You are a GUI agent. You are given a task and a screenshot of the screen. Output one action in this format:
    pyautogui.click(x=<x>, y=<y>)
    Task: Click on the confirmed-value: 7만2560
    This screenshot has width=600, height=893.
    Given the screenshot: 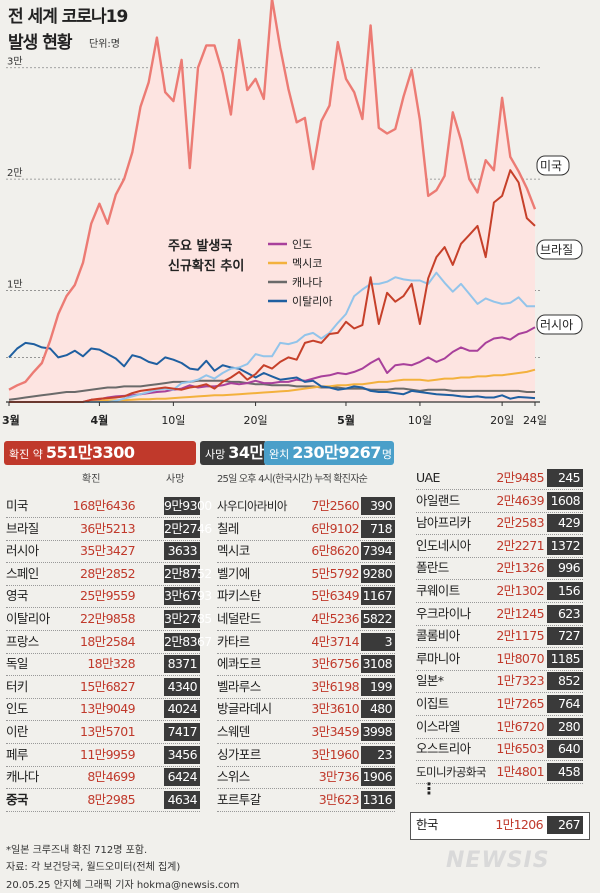 What is the action you would take?
    pyautogui.click(x=335, y=505)
    